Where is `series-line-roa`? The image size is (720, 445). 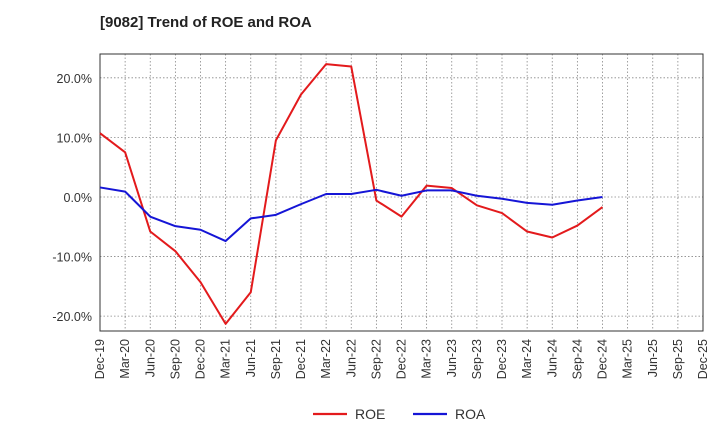
series-line-roa is located at coordinates (351, 214).